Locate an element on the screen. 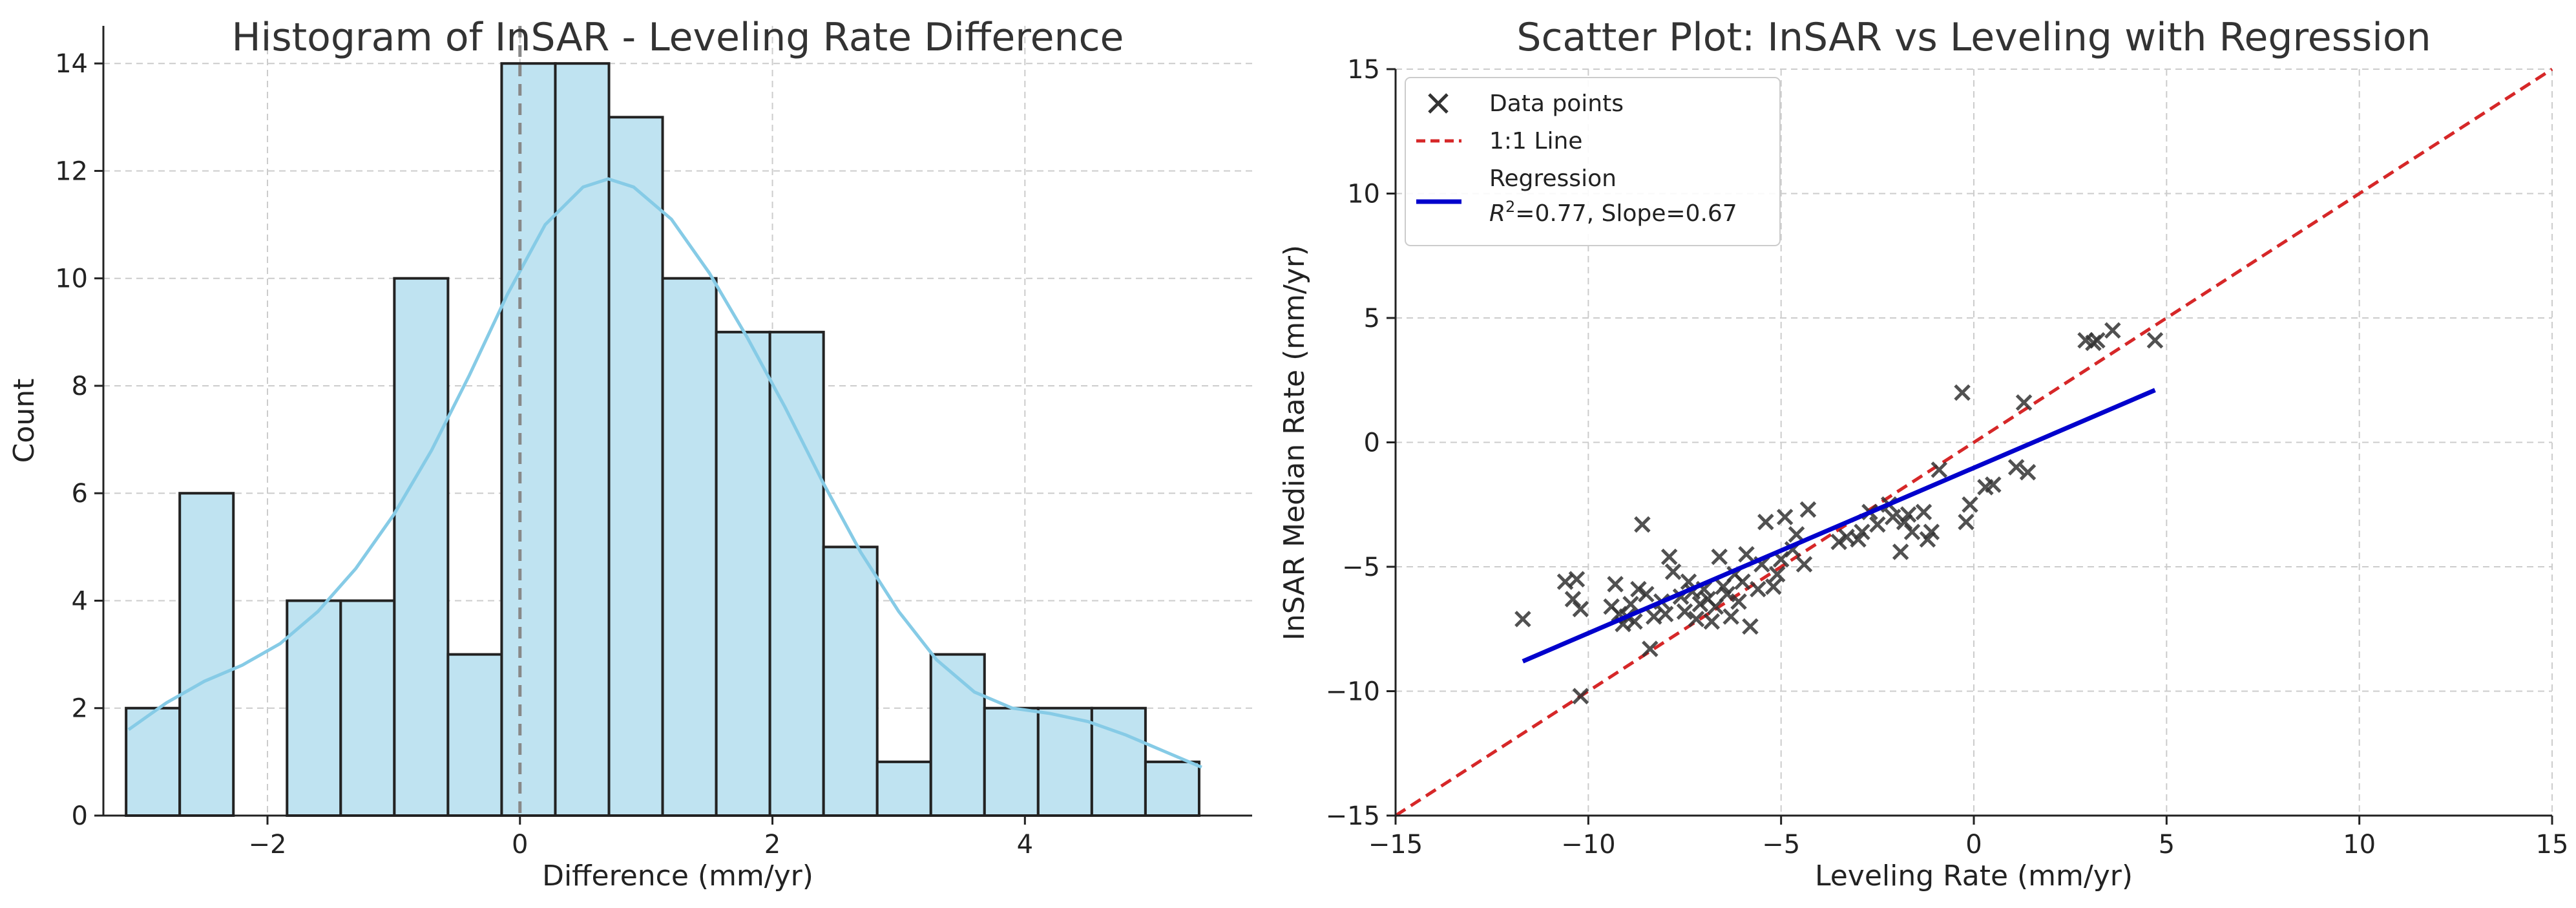 Image resolution: width=2576 pixels, height=908 pixels. hist-y-tick-label: 0 is located at coordinates (80, 816).